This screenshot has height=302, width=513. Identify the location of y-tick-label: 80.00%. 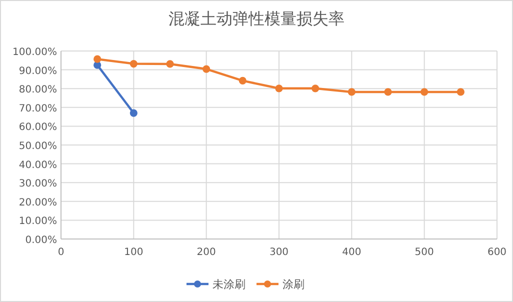
(37, 90).